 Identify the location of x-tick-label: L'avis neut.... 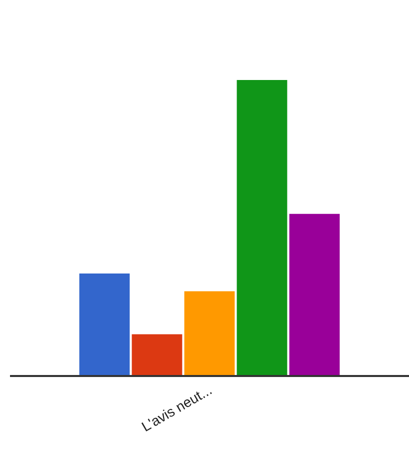
(176, 408).